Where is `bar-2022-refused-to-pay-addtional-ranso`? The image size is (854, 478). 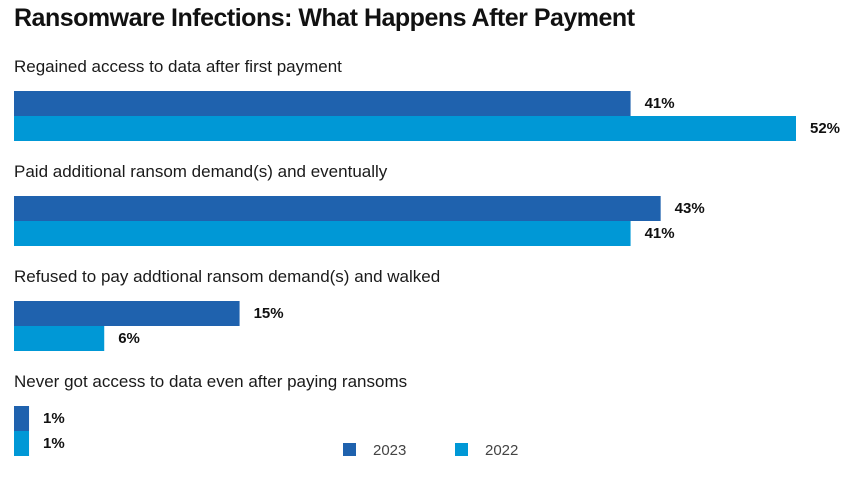
bar-2022-refused-to-pay-addtional-ranso is located at coordinates (59, 338).